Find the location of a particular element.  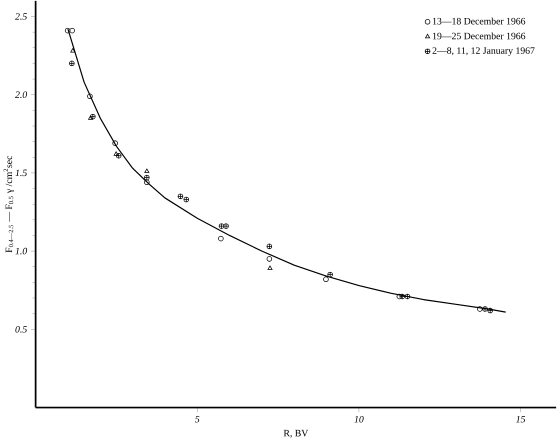

y-tick-label: 1.0 is located at coordinates (21, 251).